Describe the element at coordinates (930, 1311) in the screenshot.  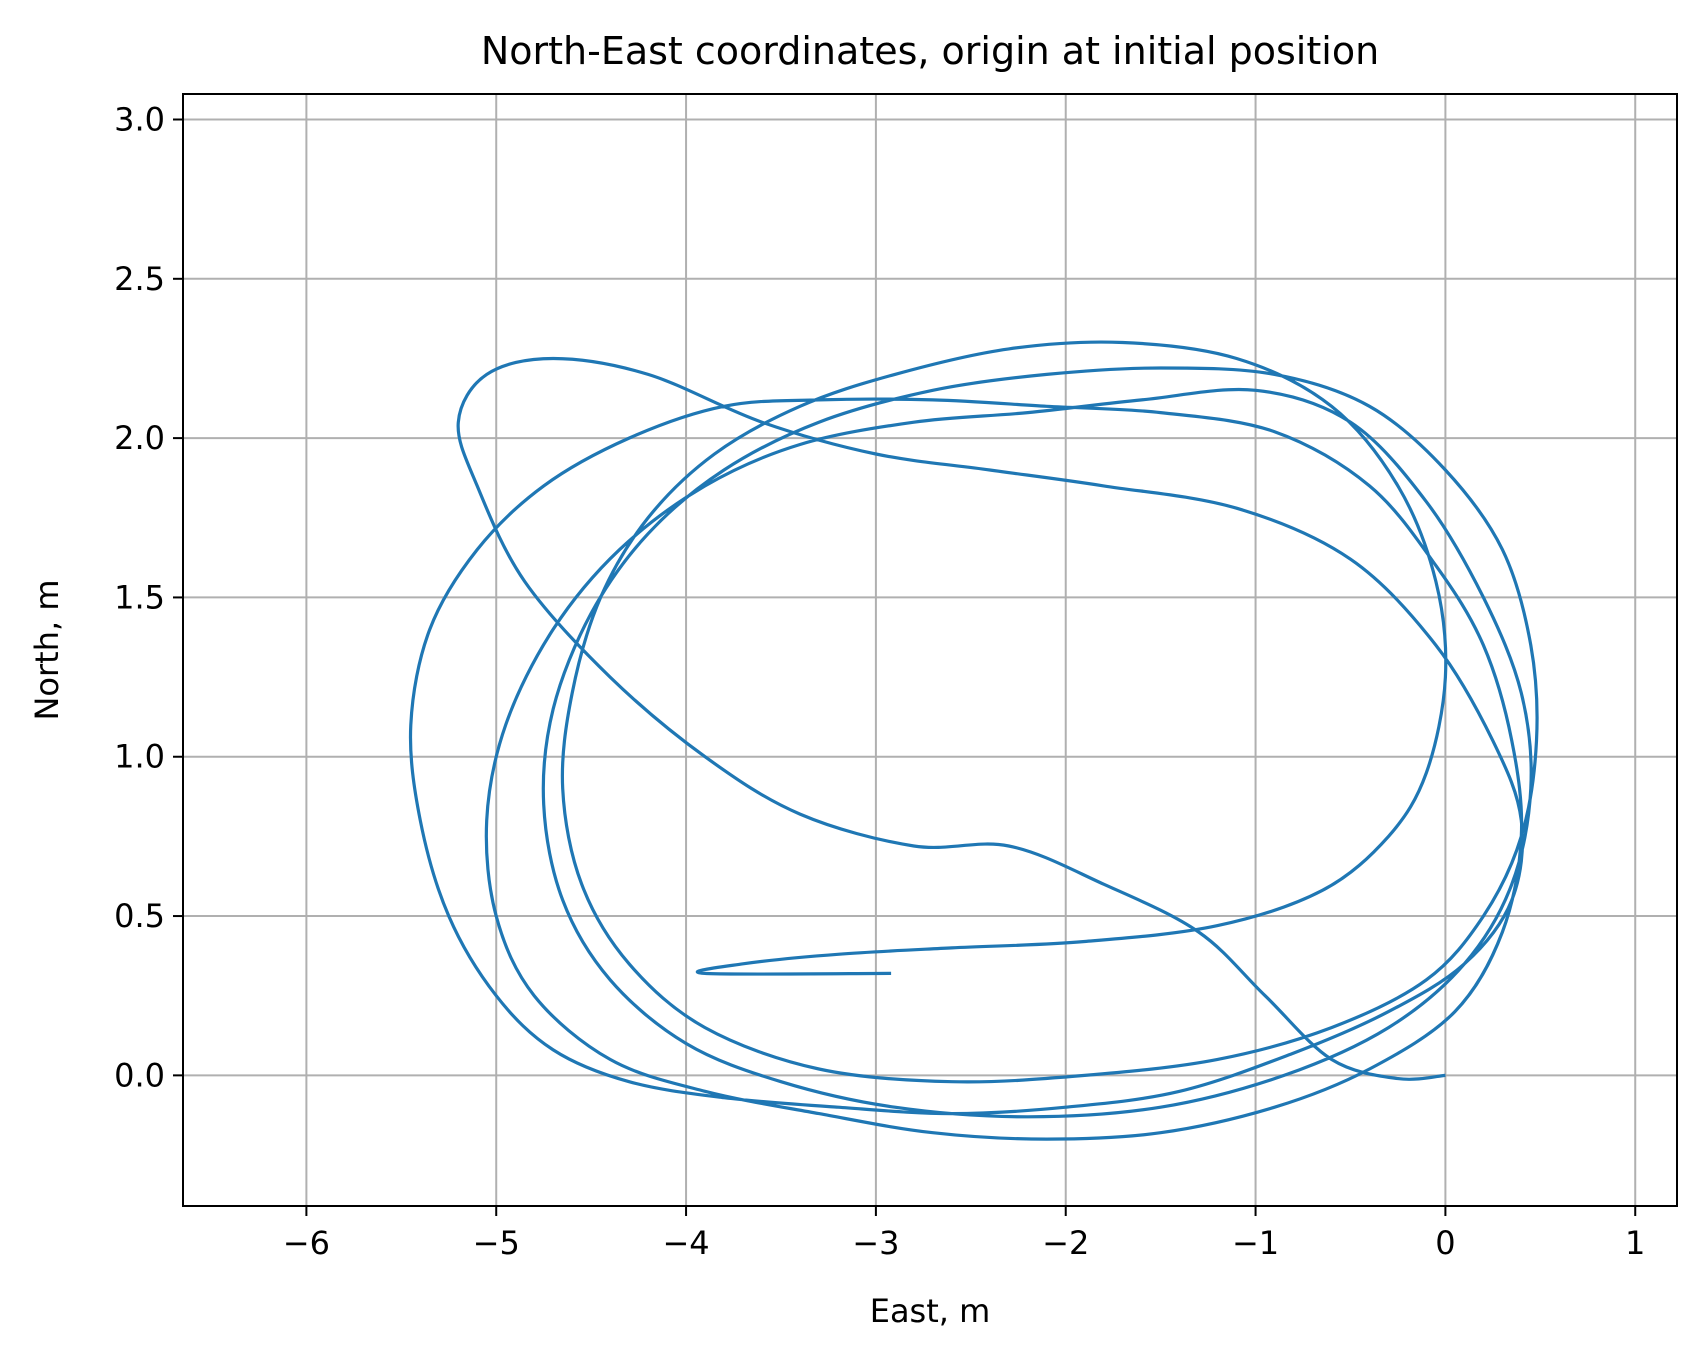
I see `x-axis-label: East, m` at that location.